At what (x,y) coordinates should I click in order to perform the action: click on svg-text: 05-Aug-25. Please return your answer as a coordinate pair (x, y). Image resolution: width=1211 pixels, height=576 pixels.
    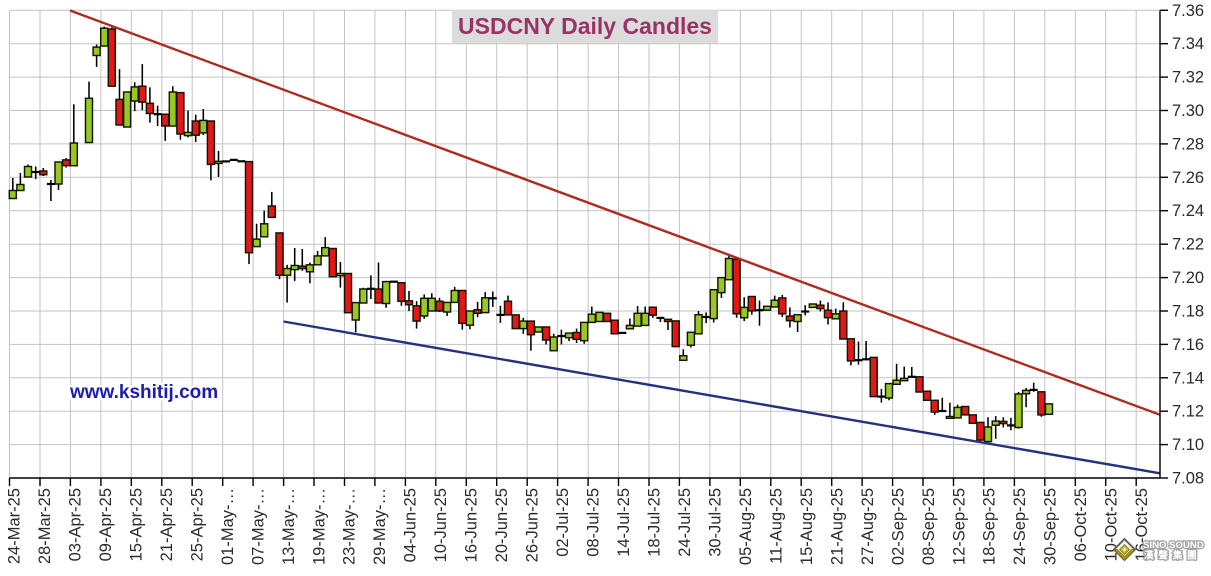
    Looking at the image, I should click on (746, 526).